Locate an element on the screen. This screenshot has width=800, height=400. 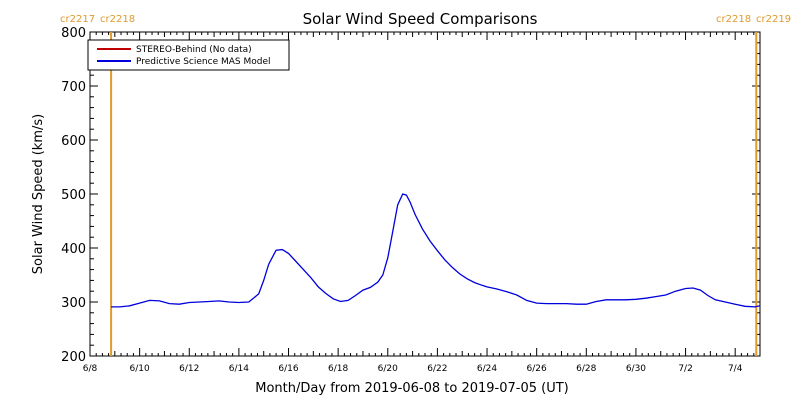
carrington-label-right: cr2219 is located at coordinates (773, 19).